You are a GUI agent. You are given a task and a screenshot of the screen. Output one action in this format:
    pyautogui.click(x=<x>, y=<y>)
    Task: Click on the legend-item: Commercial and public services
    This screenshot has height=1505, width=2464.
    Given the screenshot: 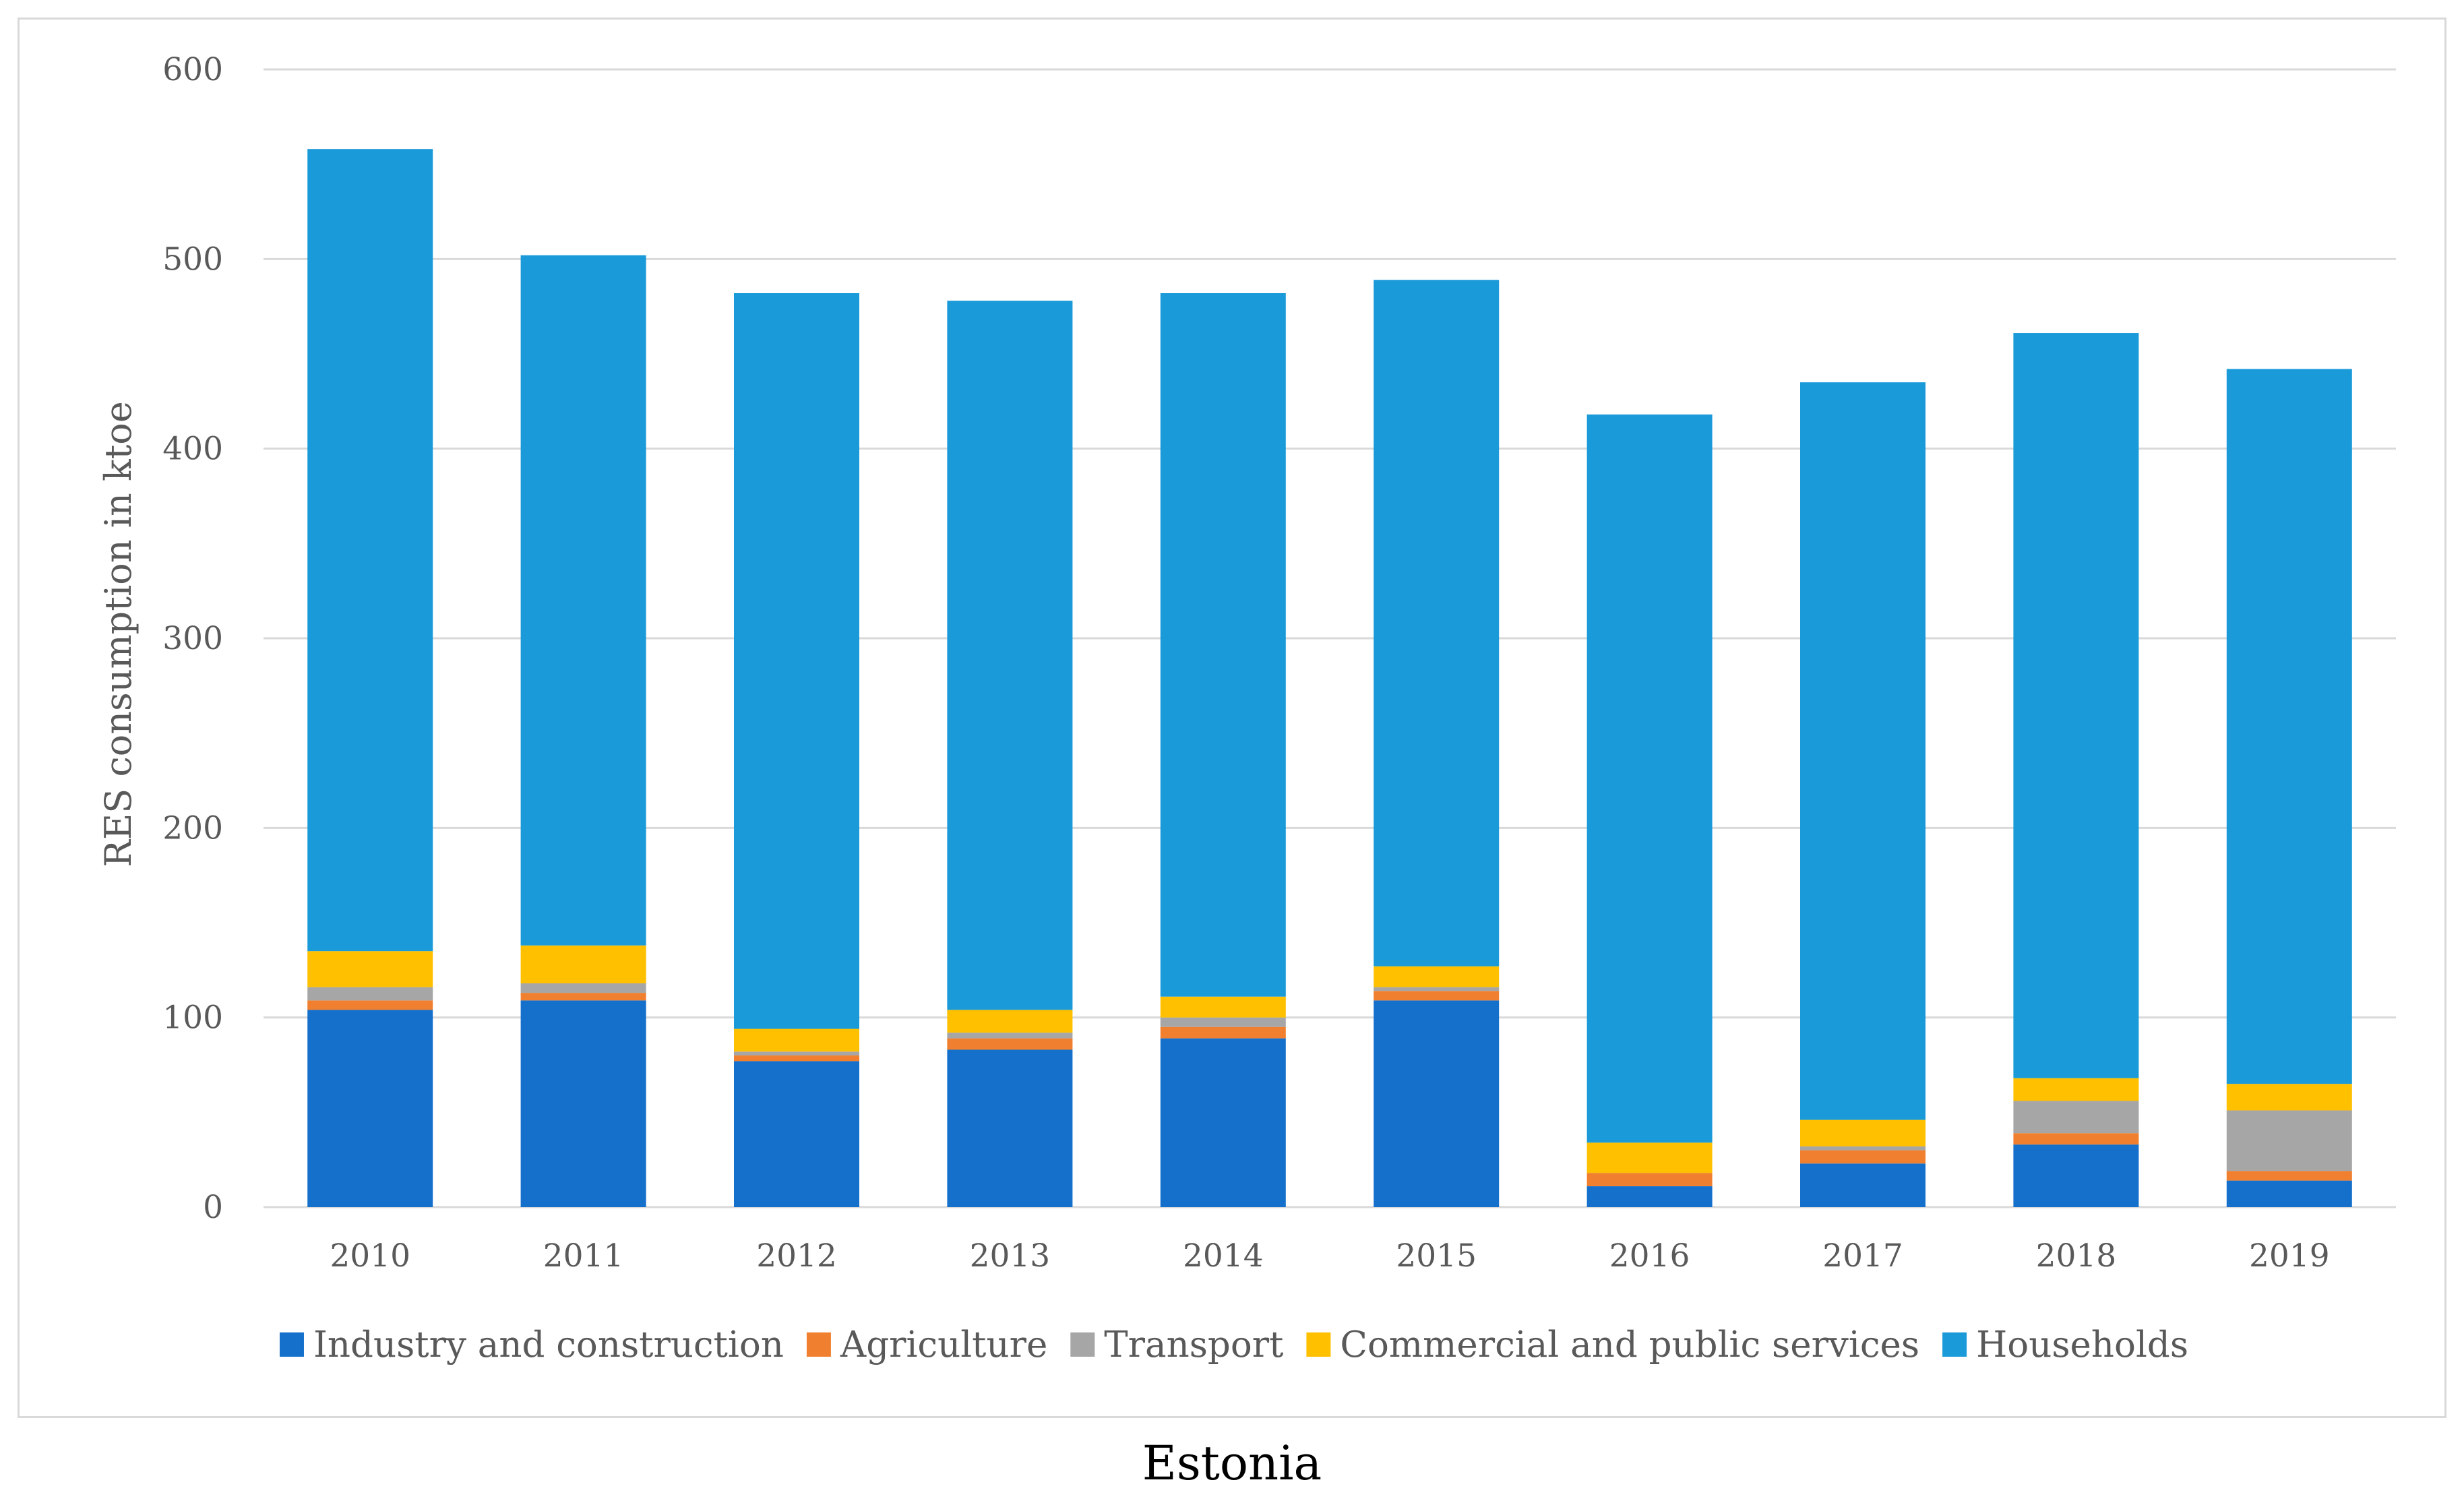 What is the action you would take?
    pyautogui.click(x=1613, y=1344)
    